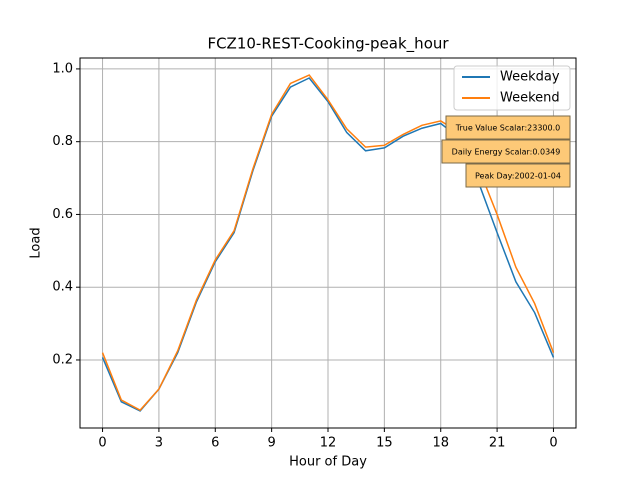  I want to click on x-tick-label: 3, so click(159, 443).